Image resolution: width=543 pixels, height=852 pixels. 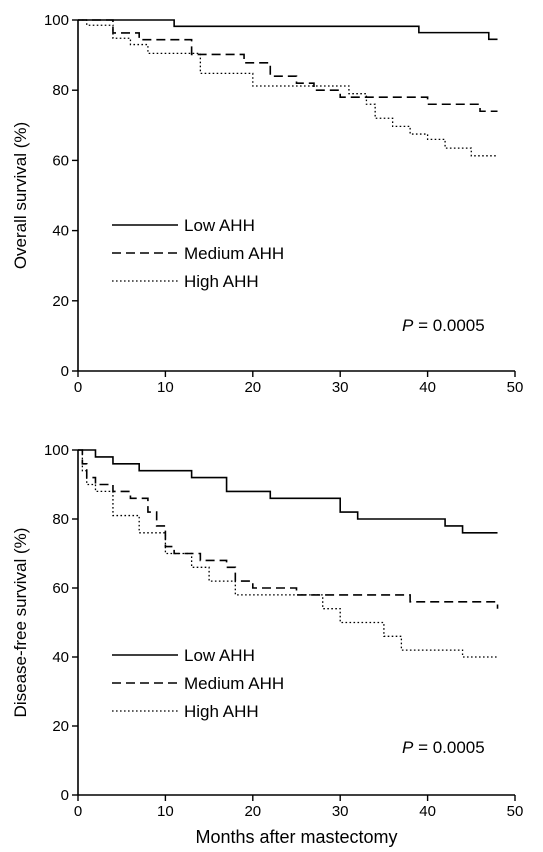 I want to click on y-axis-title: Disease-free survival (%), so click(x=20, y=623).